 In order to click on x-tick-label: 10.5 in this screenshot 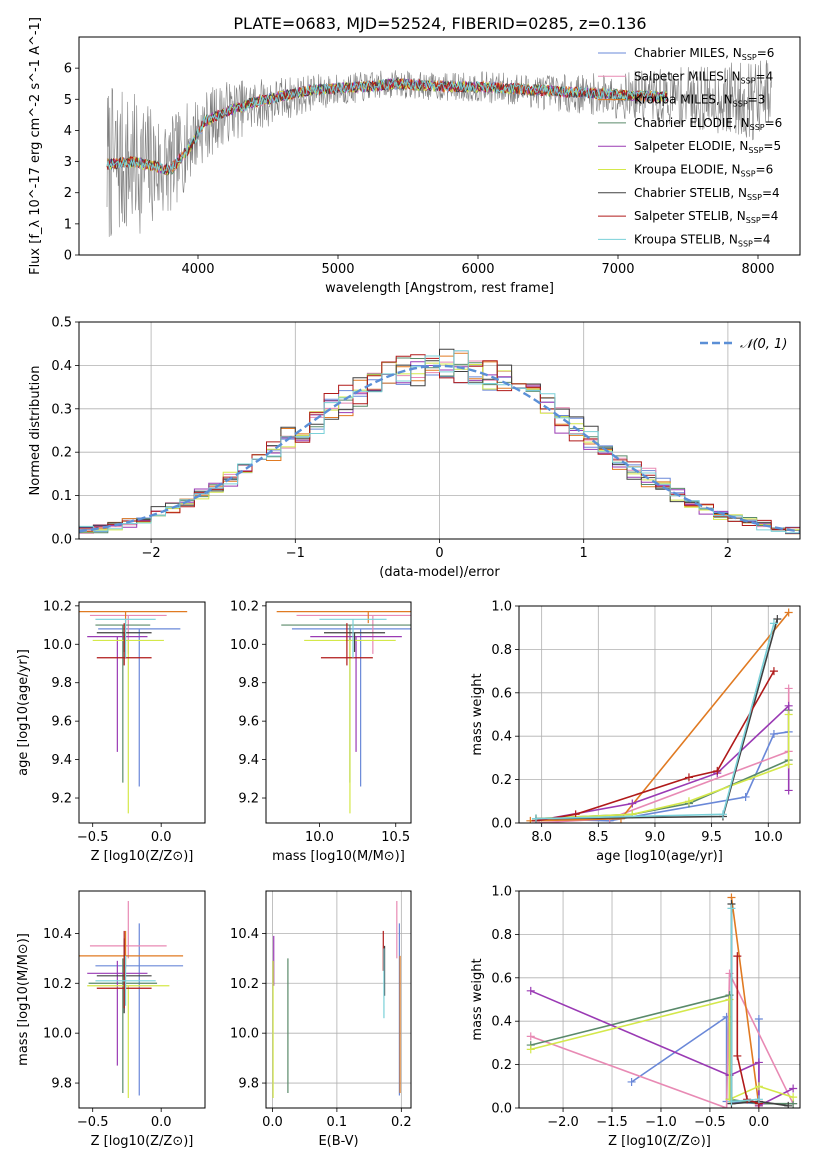, I will do `click(395, 837)`.